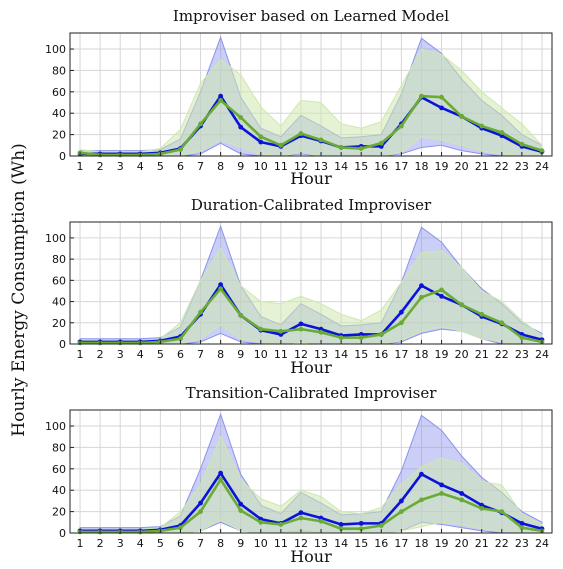 The height and width of the screenshot is (569, 563). What do you see at coordinates (120, 354) in the screenshot?
I see `x-tick-label: 3` at bounding box center [120, 354].